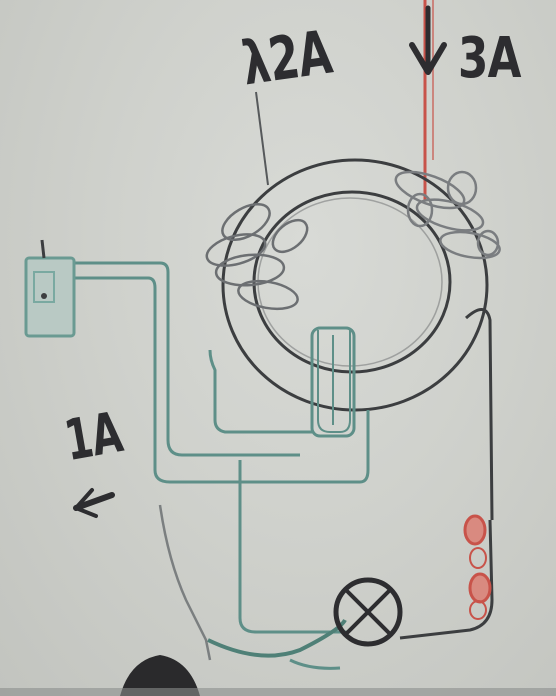  Describe the element at coordinates (477, 567) in the screenshot. I see `fuse-icon` at that location.